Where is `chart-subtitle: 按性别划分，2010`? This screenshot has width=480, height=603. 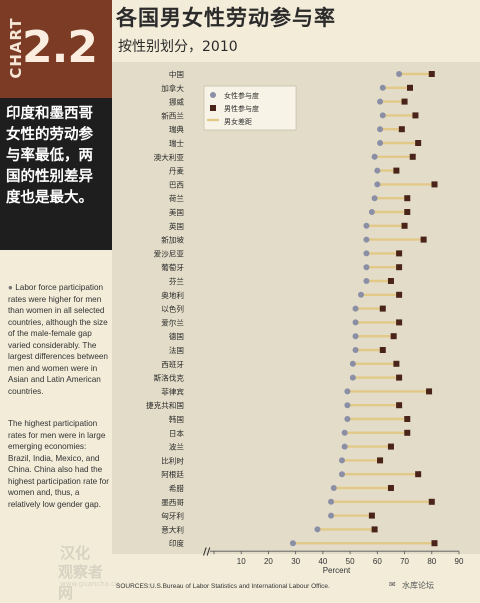
chart-subtitle: 按性别划分，2010 is located at coordinates (178, 47).